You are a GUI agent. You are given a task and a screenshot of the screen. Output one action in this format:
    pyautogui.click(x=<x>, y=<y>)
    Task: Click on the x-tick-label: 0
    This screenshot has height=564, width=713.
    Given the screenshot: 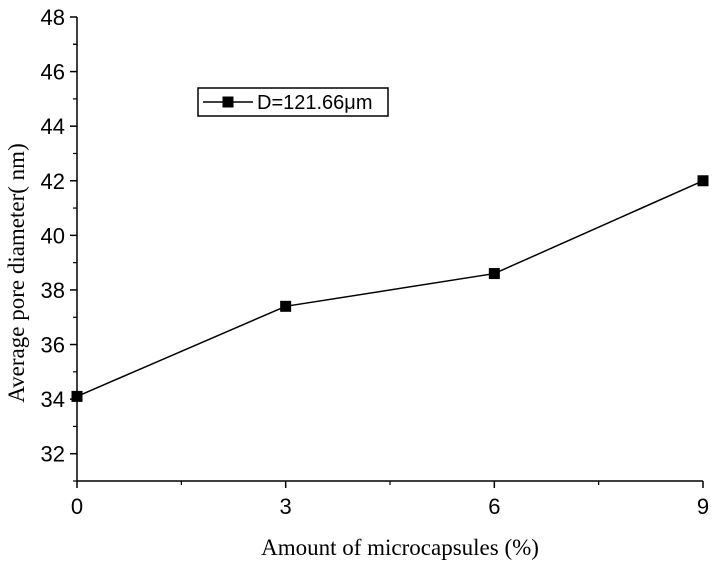 What is the action you would take?
    pyautogui.click(x=77, y=506)
    